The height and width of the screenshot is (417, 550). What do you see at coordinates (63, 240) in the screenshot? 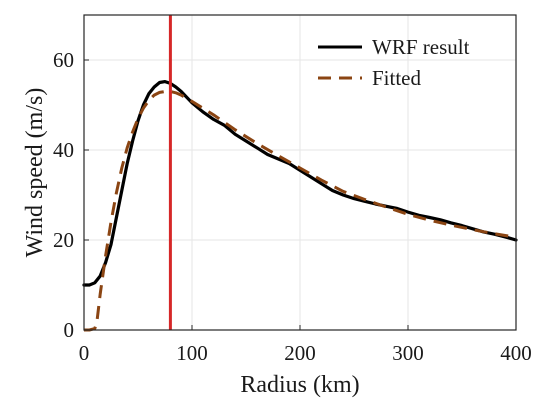
I see `y-tick-label: 20` at bounding box center [63, 240].